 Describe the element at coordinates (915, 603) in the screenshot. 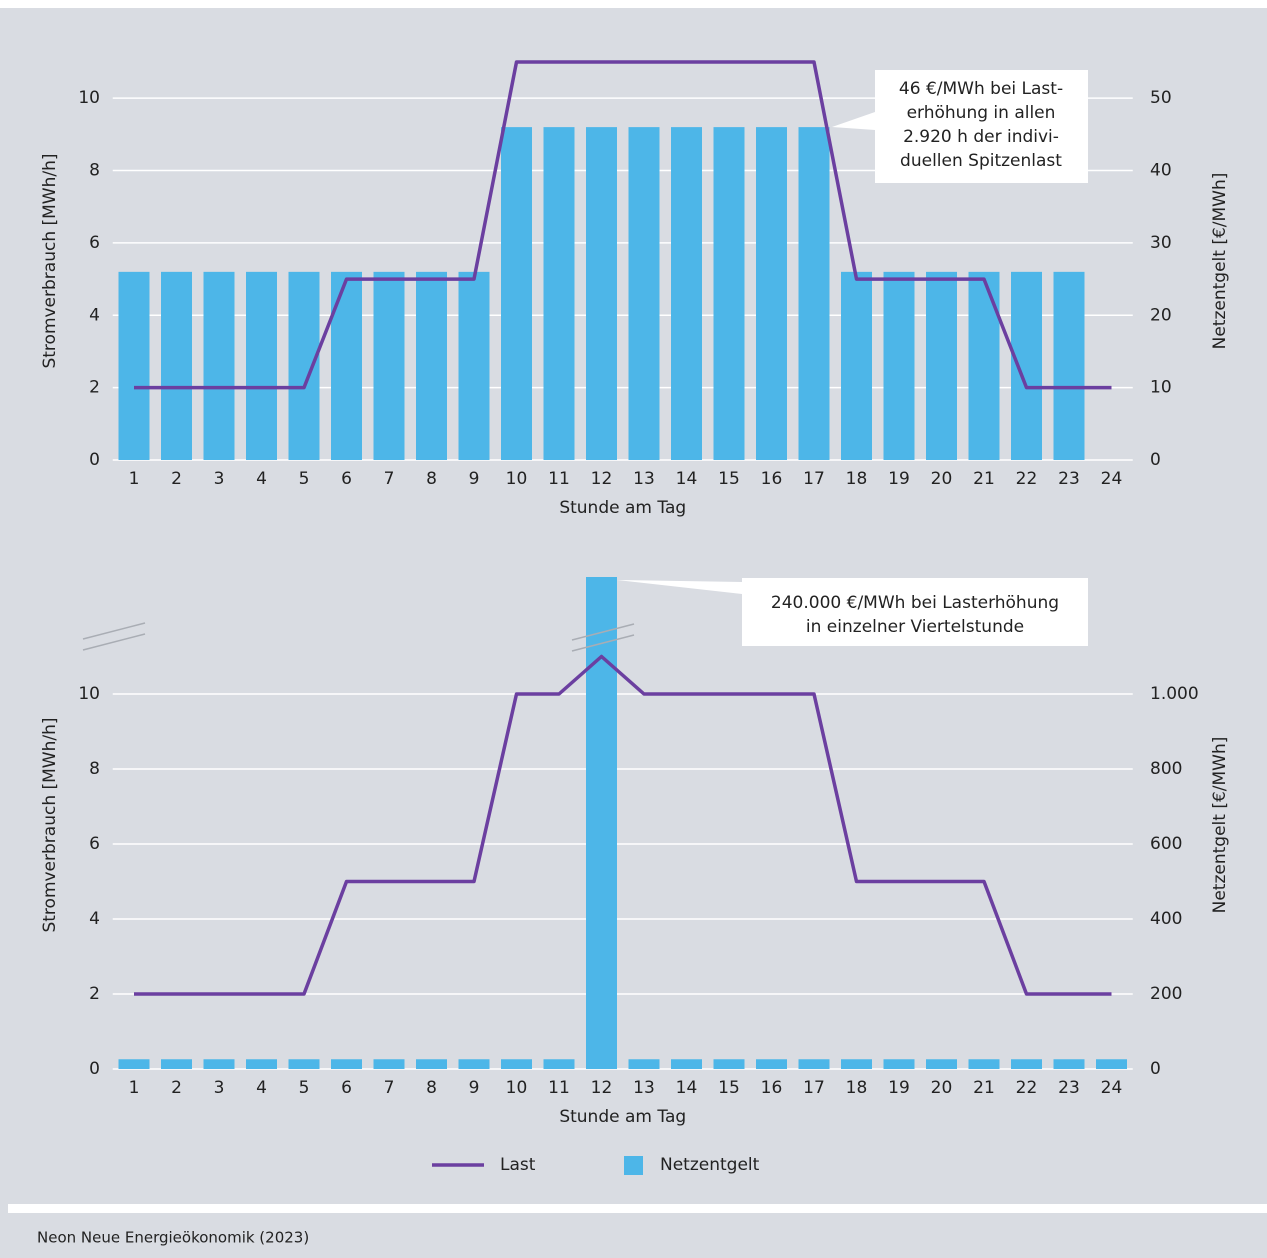

I see `annotation-text: 240.000 €/MWh bei Lasterhöhung` at that location.